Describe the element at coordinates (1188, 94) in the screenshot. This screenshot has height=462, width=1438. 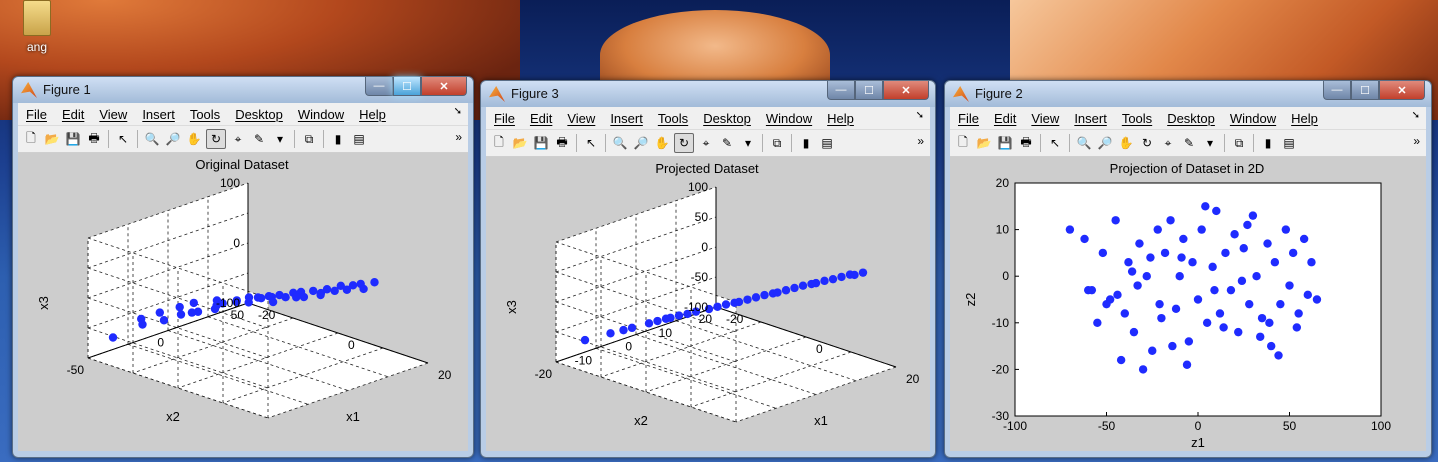
I see `window-titlebar: Figure 2 — ☐ ✕` at that location.